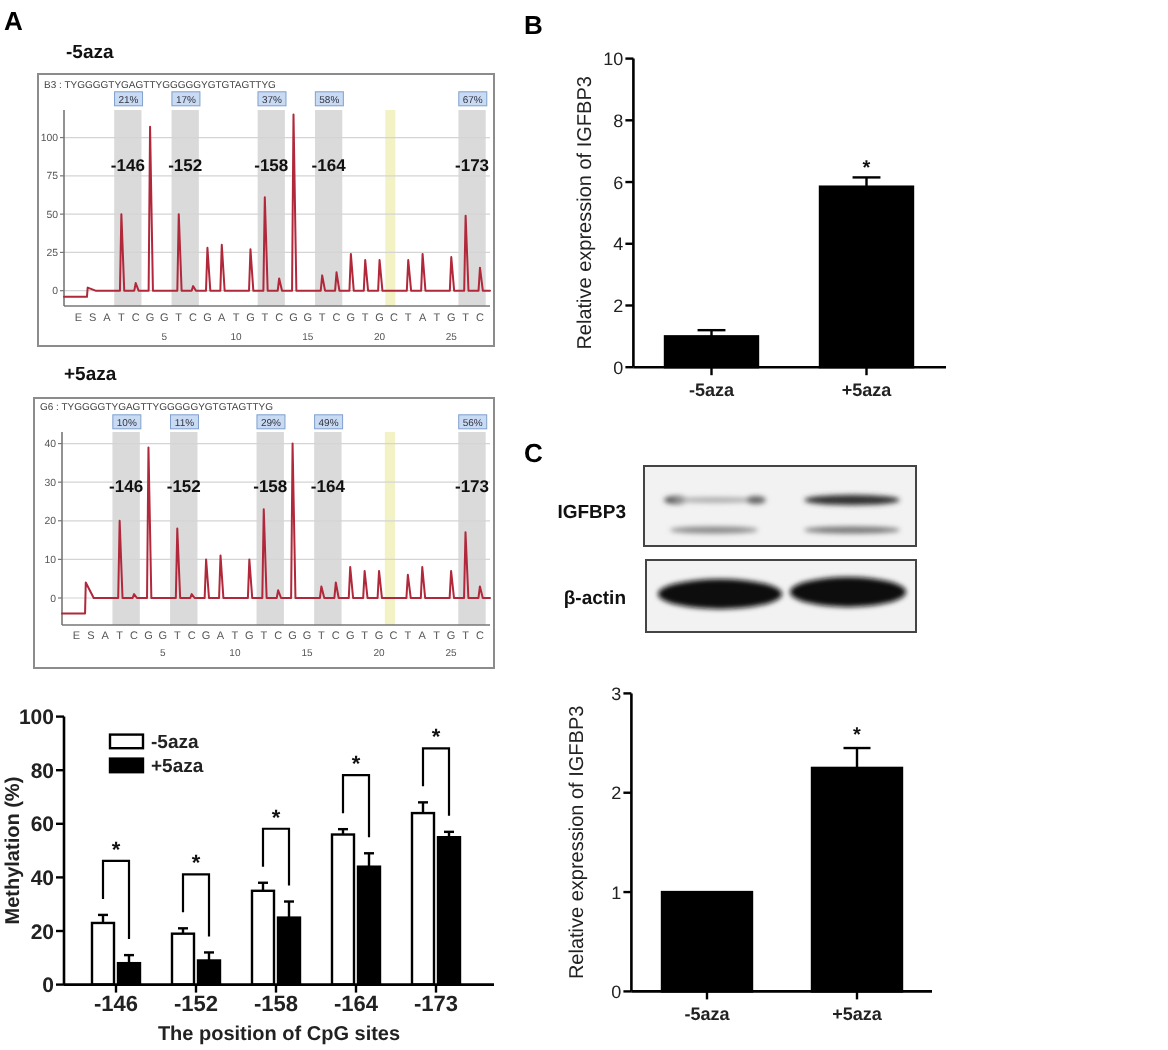 This screenshot has width=1168, height=1050. Describe the element at coordinates (175, 742) in the screenshot. I see `legend-label: -5aza` at that location.